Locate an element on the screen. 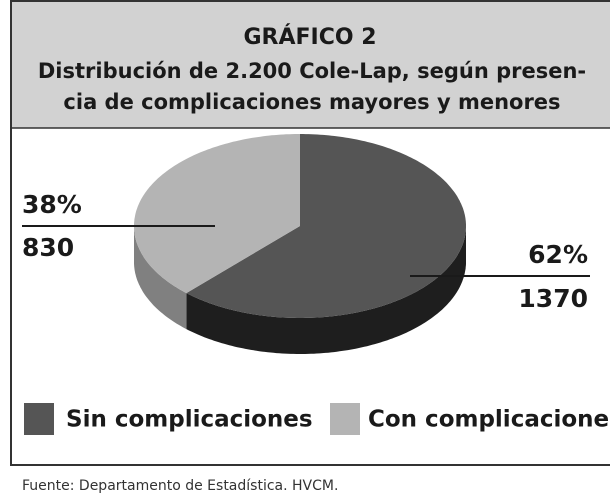 This screenshot has height=498, width=610. slice is located at coordinates (217, 214).